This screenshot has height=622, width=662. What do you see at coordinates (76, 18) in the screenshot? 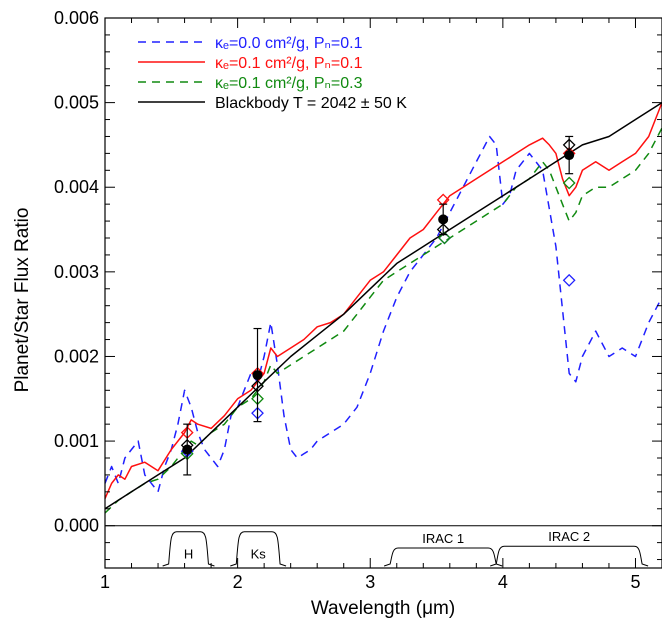
I see `y-tick-label-7: 0.006` at bounding box center [76, 18].